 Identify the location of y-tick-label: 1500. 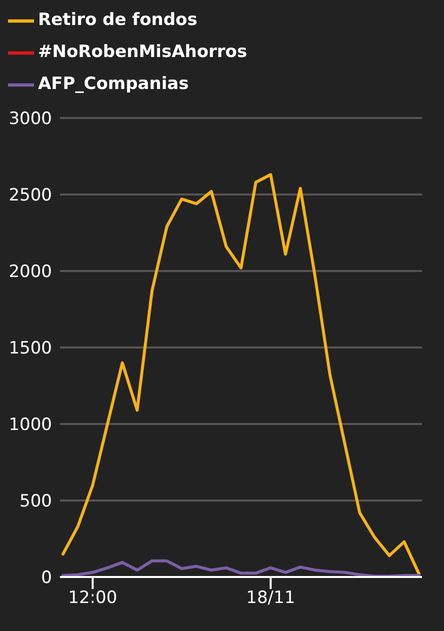
(30, 348).